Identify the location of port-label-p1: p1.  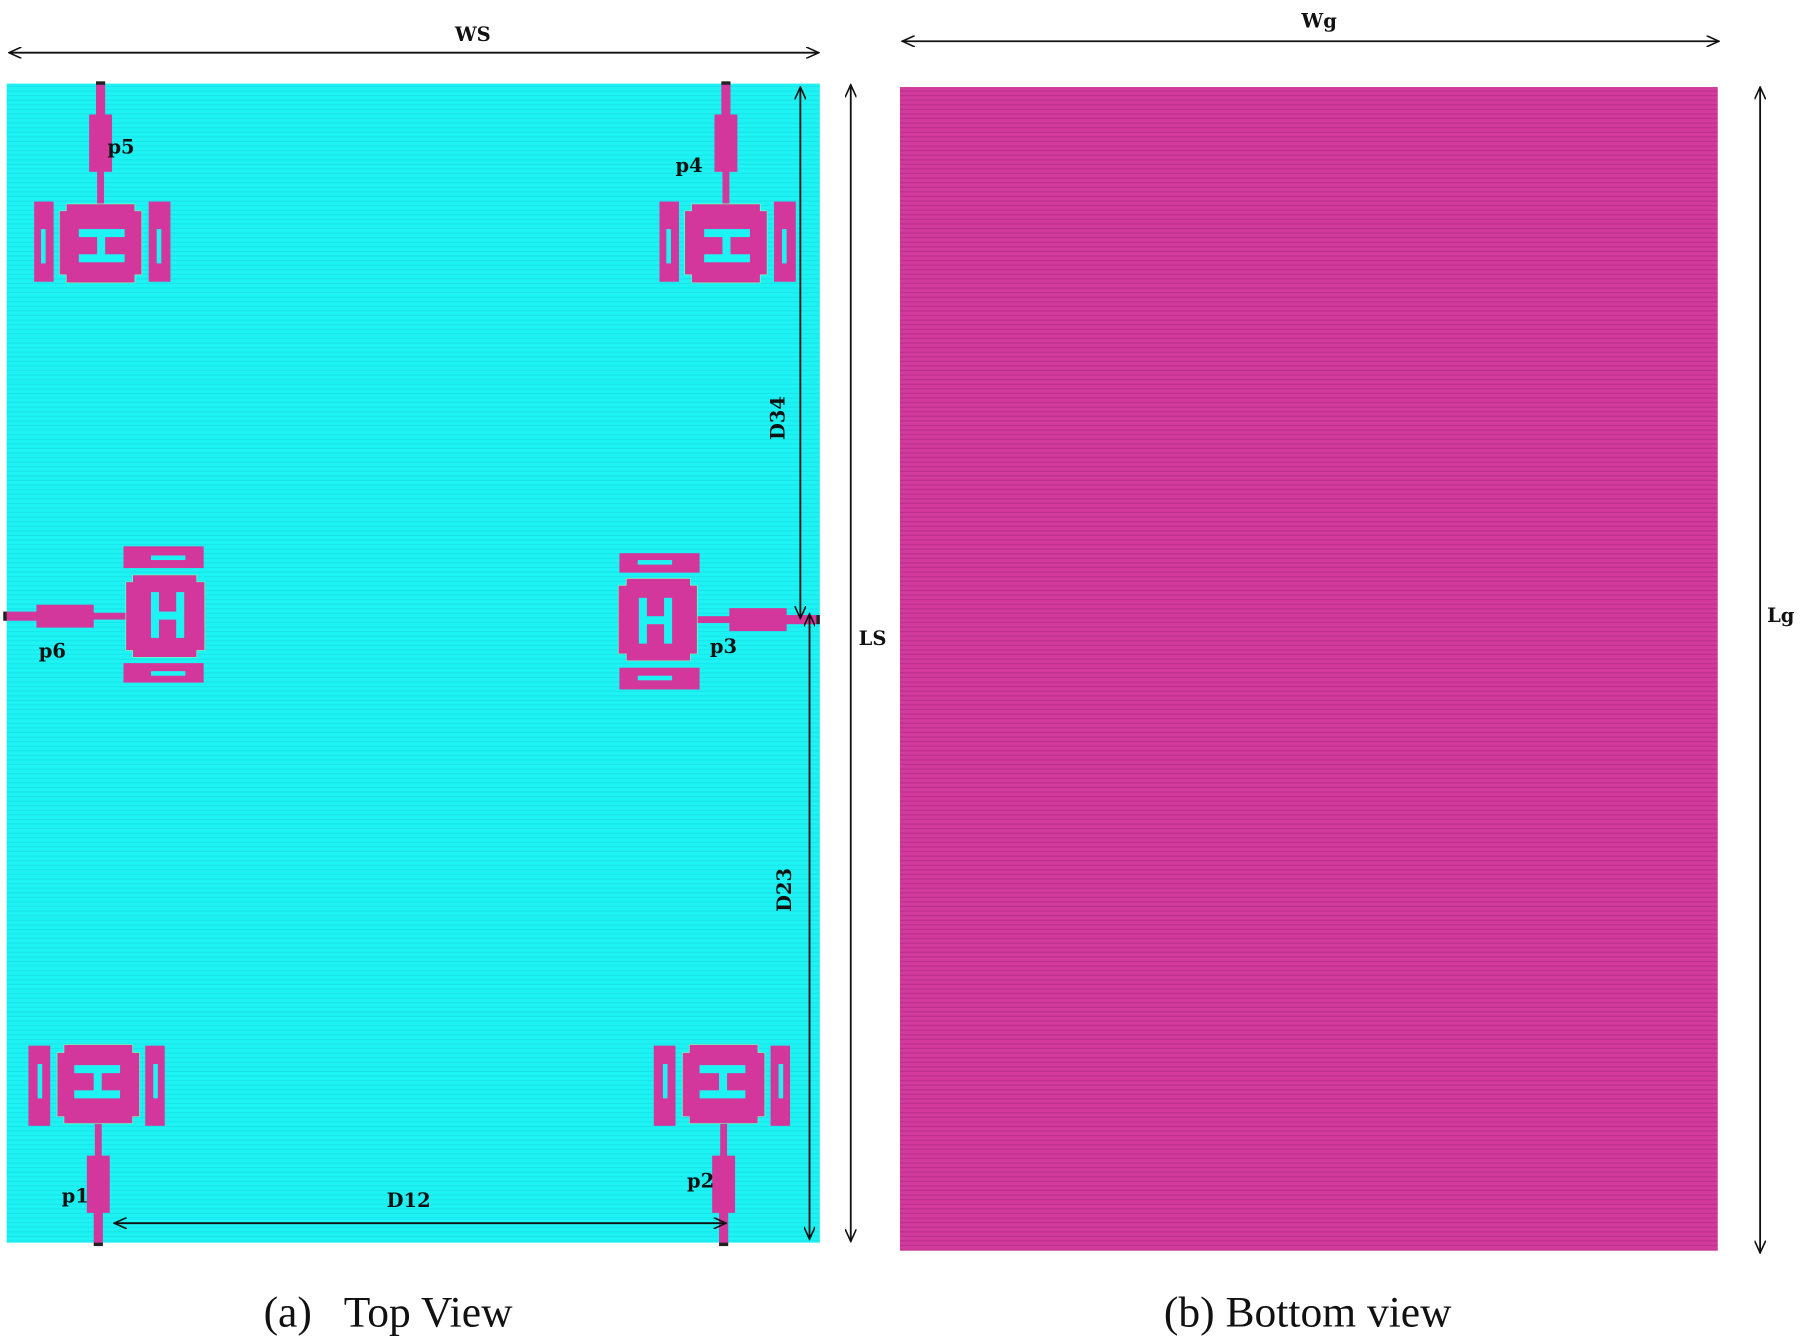
(75, 1196).